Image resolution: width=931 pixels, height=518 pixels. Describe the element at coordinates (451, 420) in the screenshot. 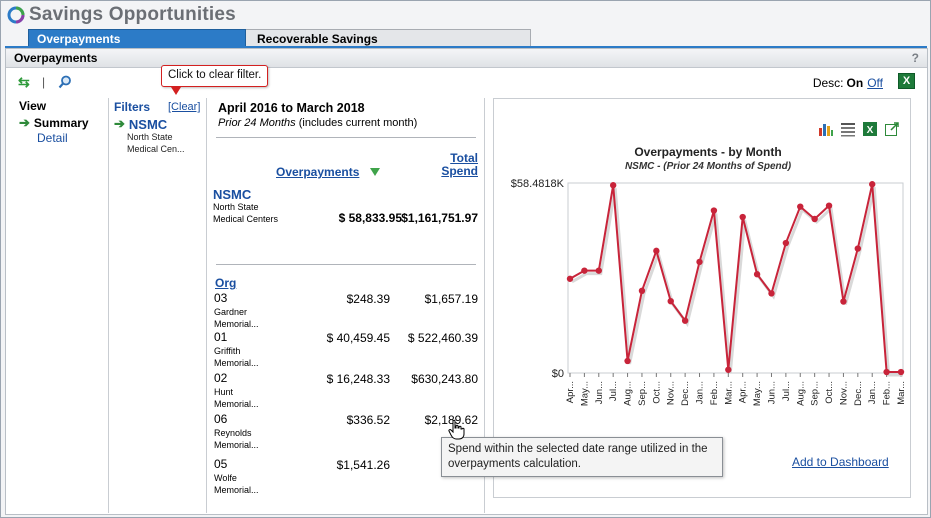

I see `org-total-spend: $2,189.62` at that location.